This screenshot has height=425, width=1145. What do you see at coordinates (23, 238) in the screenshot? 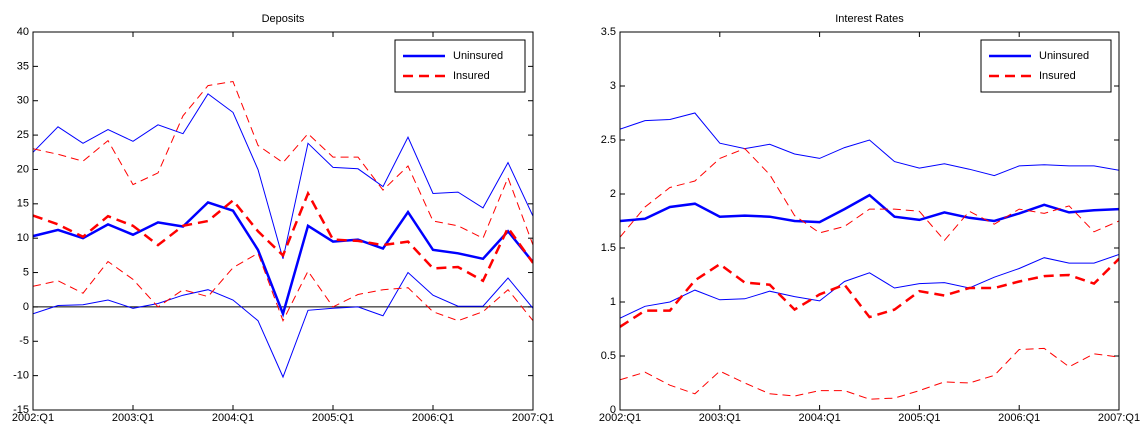
I see `y-tick-label: 10` at bounding box center [23, 238].